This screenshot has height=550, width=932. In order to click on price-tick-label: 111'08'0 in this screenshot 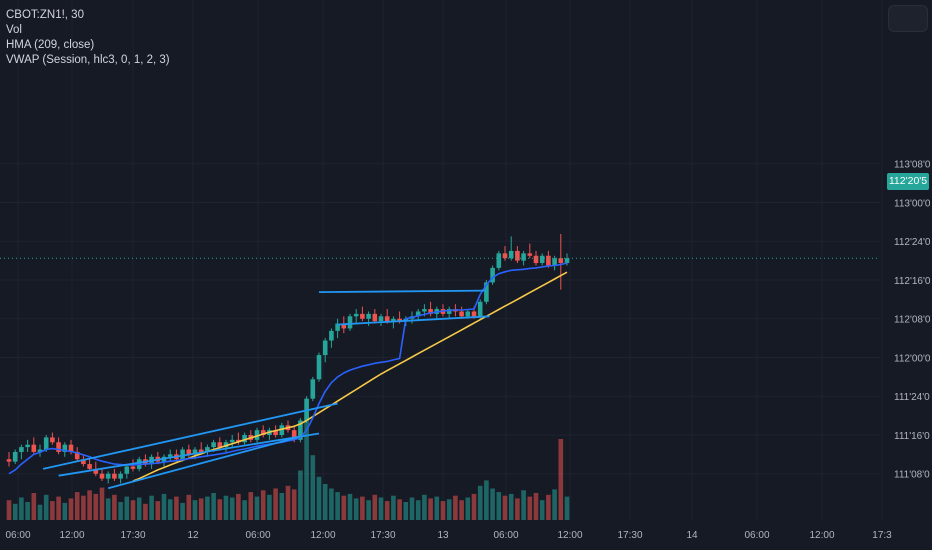, I will do `click(912, 475)`.